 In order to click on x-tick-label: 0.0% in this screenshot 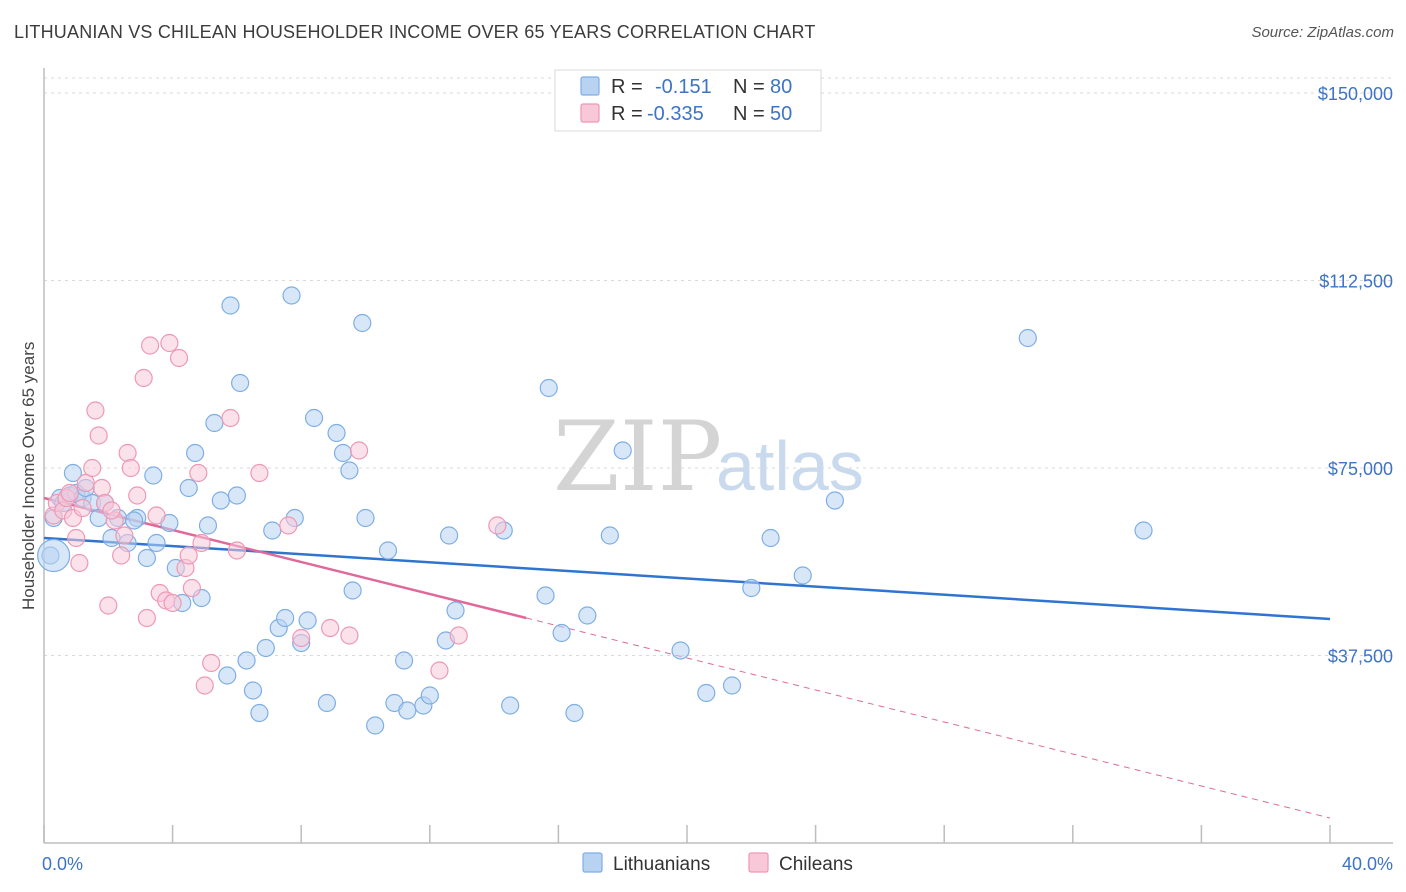, I will do `click(62, 864)`.